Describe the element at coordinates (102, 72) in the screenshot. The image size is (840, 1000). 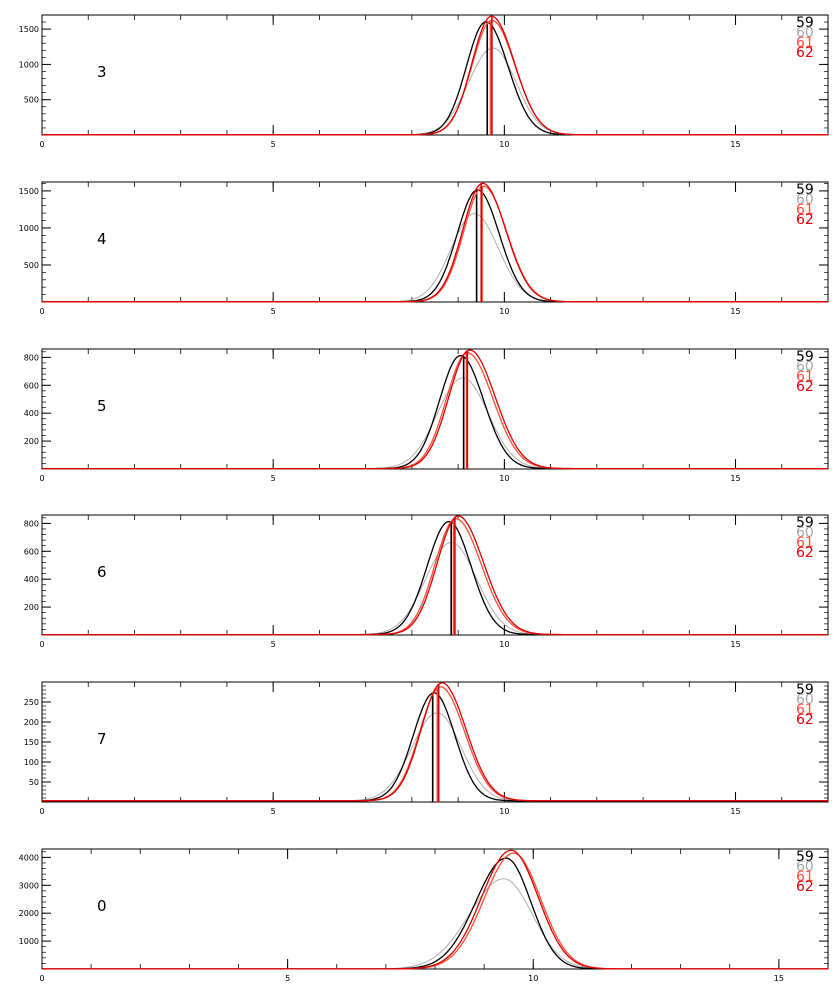
I see `panel-label: 3` at that location.